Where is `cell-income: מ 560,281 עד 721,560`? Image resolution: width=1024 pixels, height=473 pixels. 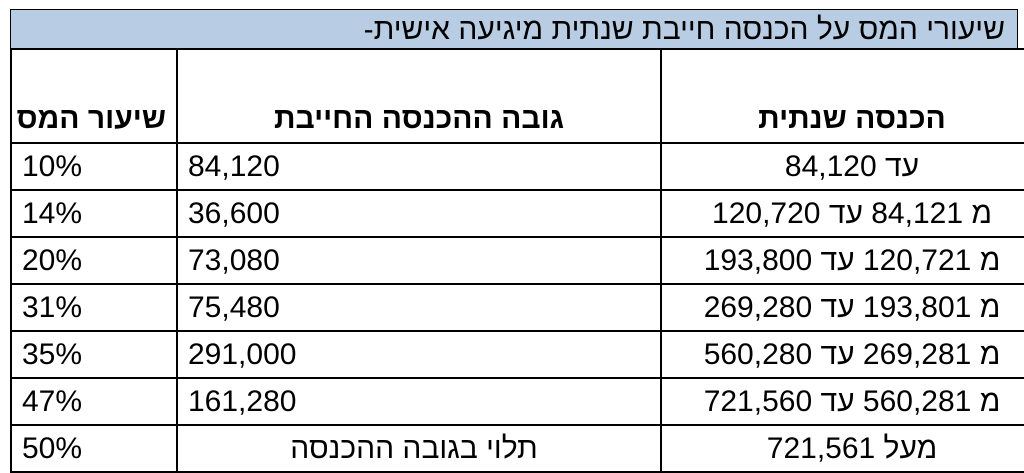 cell-income: מ 560,281 עד 721,560 is located at coordinates (842, 401).